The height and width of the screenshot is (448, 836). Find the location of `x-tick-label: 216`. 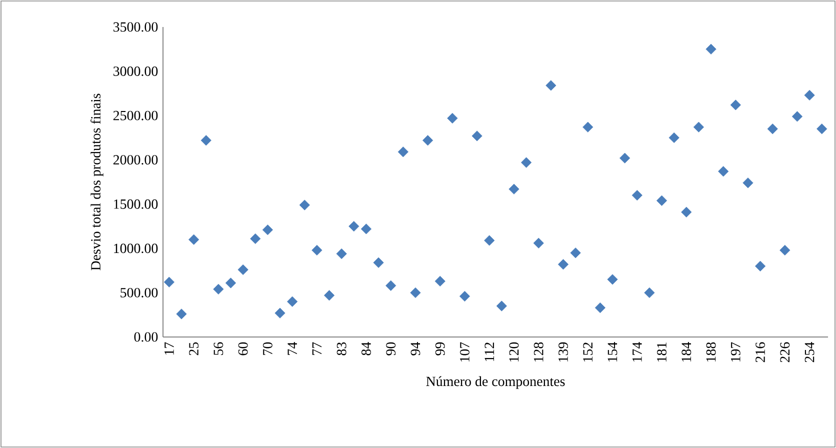

x-tick-label: 216 is located at coordinates (760, 352).